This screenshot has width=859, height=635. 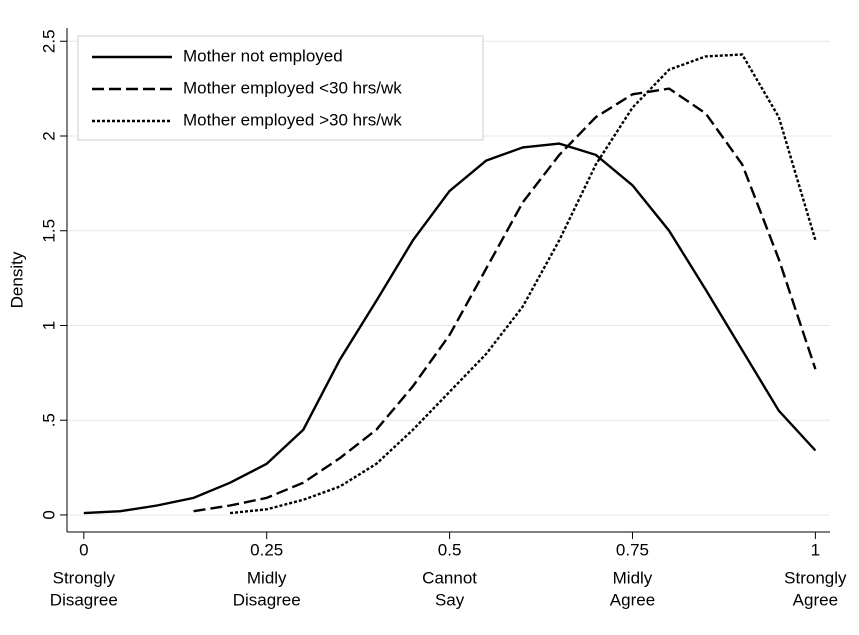 I want to click on x-tick-label: 1, so click(x=815, y=549).